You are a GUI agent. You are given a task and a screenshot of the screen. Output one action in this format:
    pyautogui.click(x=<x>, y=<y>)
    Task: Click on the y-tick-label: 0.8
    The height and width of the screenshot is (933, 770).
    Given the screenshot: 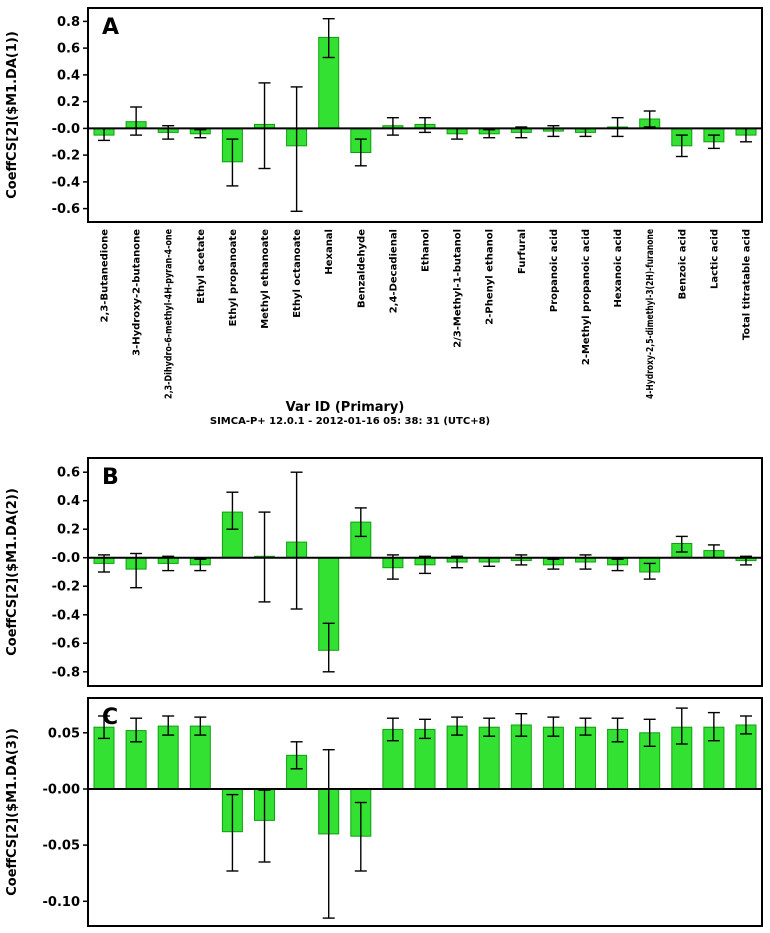 What is the action you would take?
    pyautogui.click(x=68, y=22)
    